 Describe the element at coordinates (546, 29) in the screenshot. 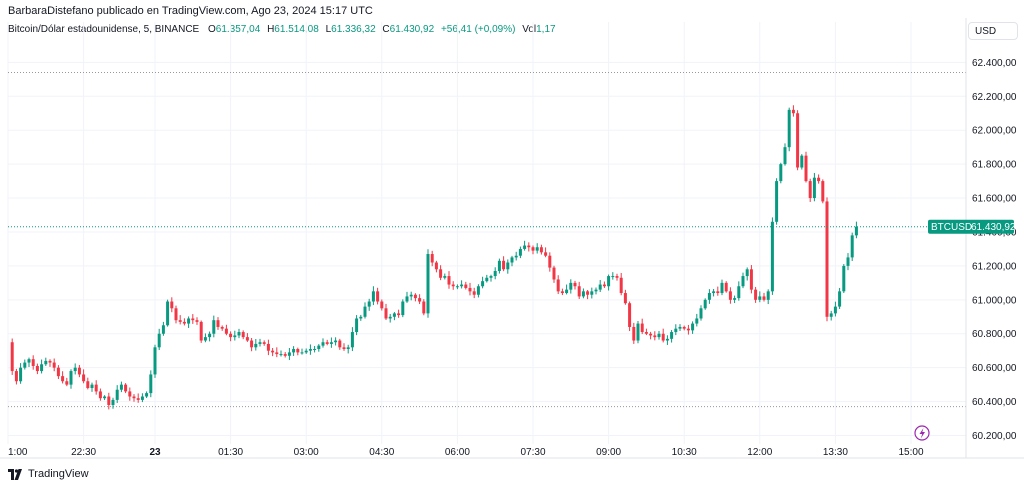

I see `volume-value: 1,17` at that location.